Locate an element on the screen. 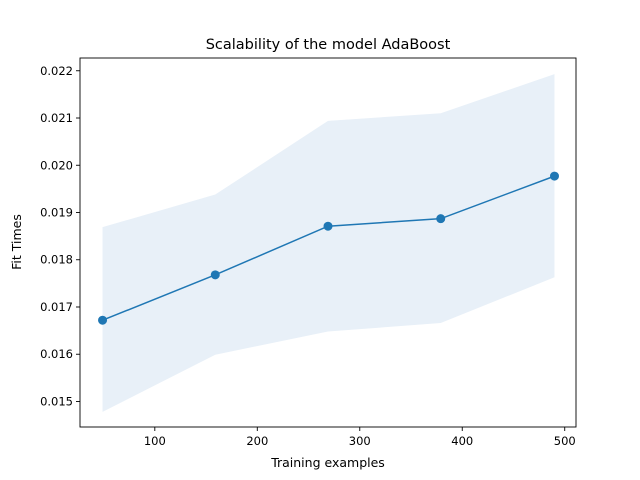  chart-title: Scalability of the model AdaBoost is located at coordinates (328, 45).